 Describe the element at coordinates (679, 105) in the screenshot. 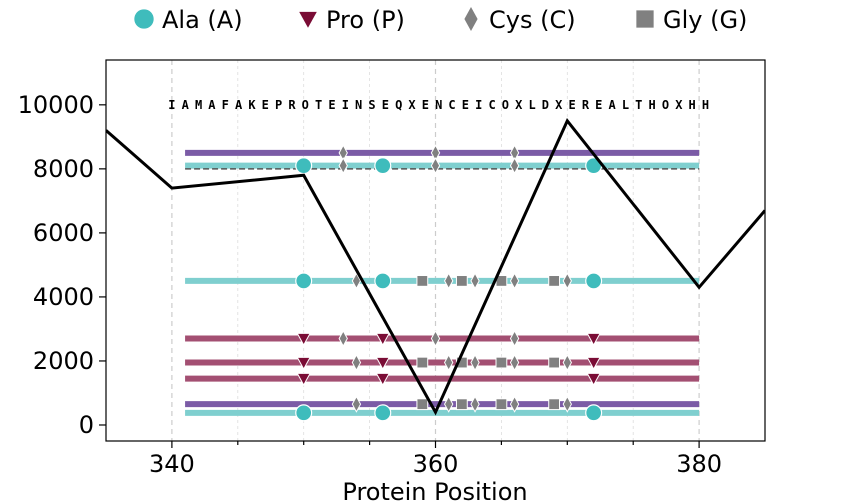

I see `sequence-letter-38: X` at that location.